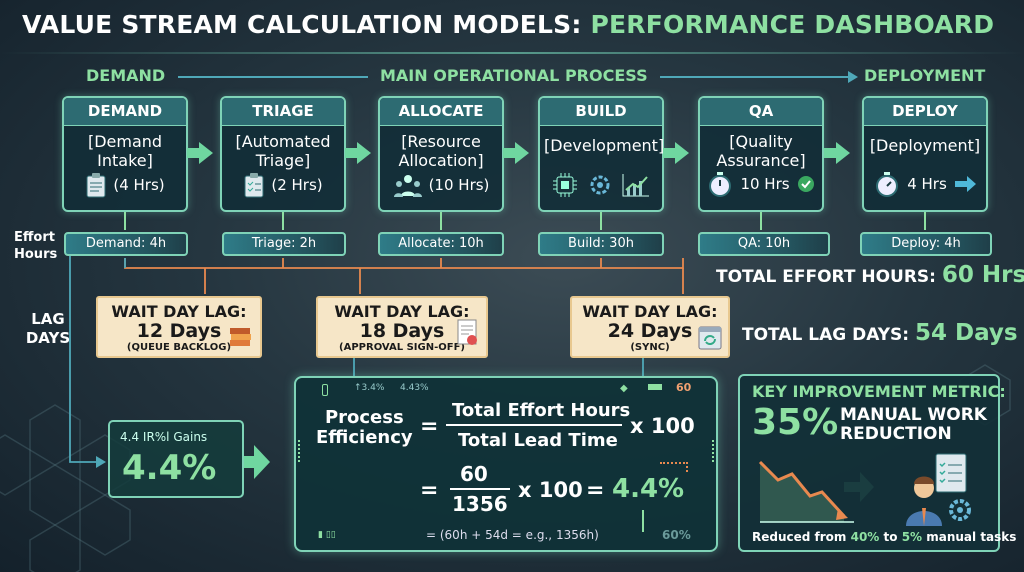 The image size is (1024, 572). Describe the element at coordinates (805, 184) in the screenshot. I see `check-circle-icon` at that location.